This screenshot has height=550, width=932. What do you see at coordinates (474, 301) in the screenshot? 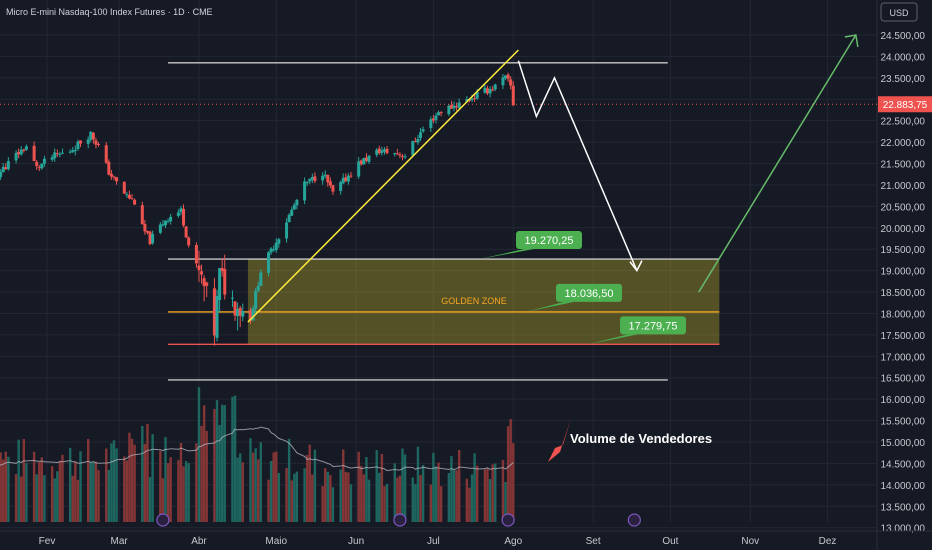
I see `golden-zone-label: GOLDEN ZONE` at bounding box center [474, 301].